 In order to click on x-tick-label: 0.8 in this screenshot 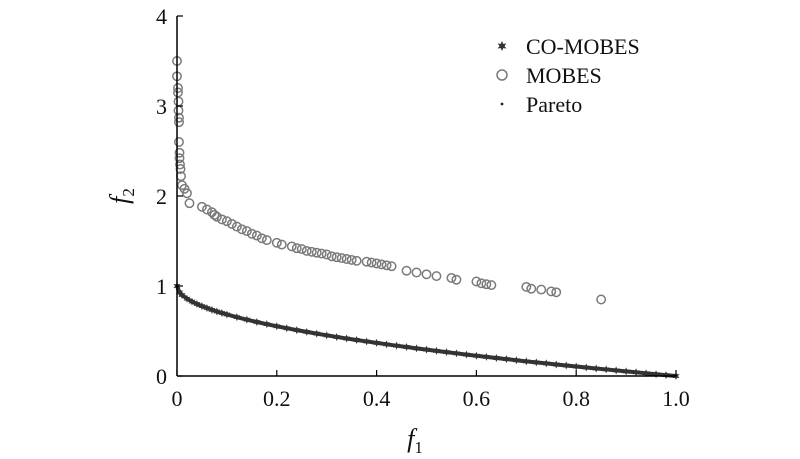, I will do `click(576, 398)`.